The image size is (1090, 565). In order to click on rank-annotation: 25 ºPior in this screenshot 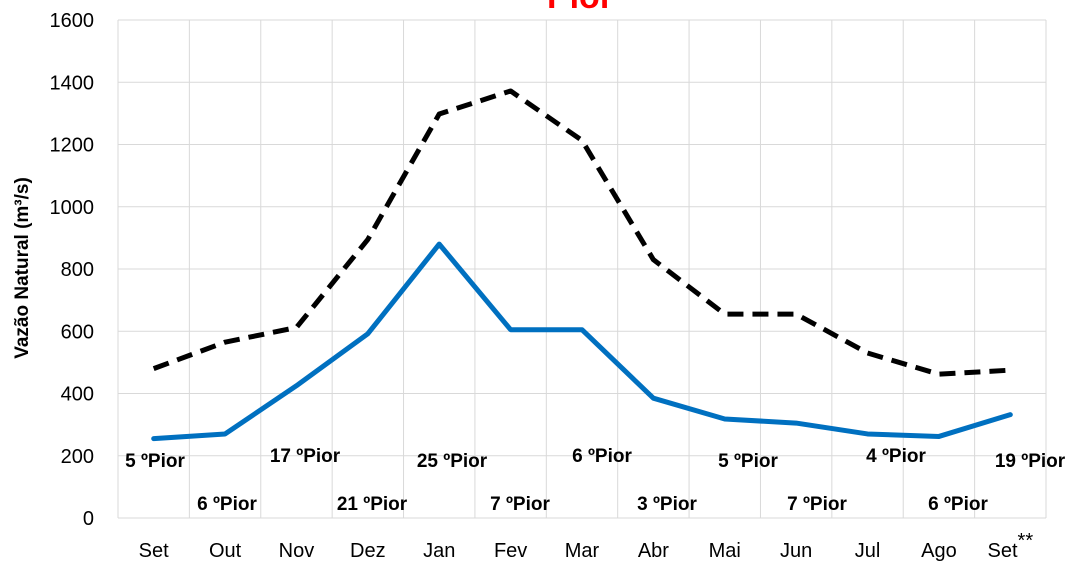, I will do `click(452, 461)`.